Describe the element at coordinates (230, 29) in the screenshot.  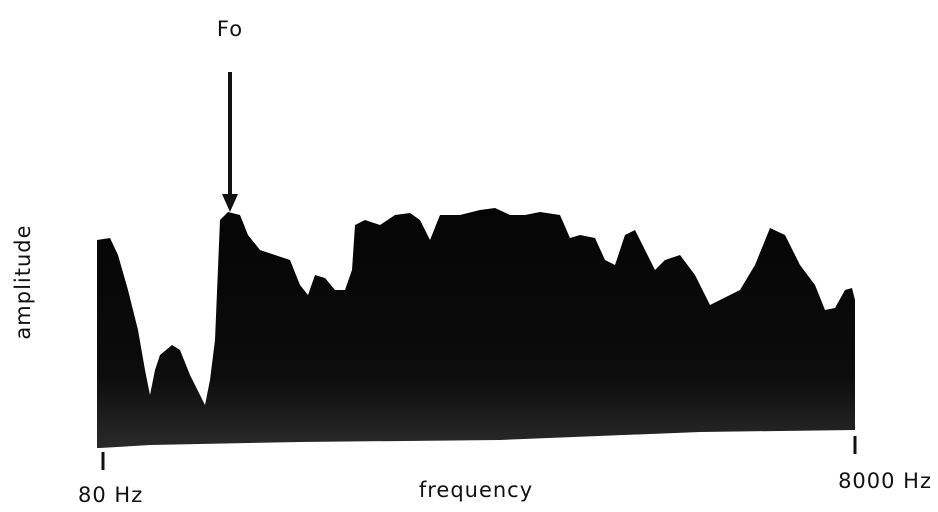
I see `fo-label: Fo` at that location.